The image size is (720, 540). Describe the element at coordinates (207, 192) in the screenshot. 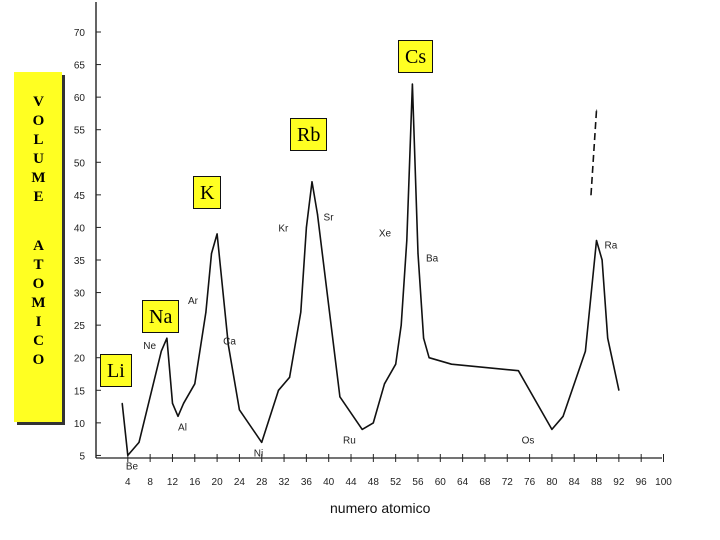

I see `callout-k: K` at that location.